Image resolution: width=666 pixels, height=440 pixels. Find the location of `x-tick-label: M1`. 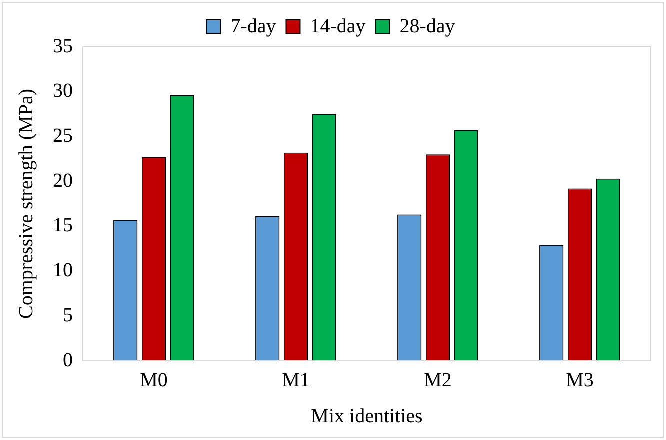

x-tick-label: M1 is located at coordinates (296, 380).